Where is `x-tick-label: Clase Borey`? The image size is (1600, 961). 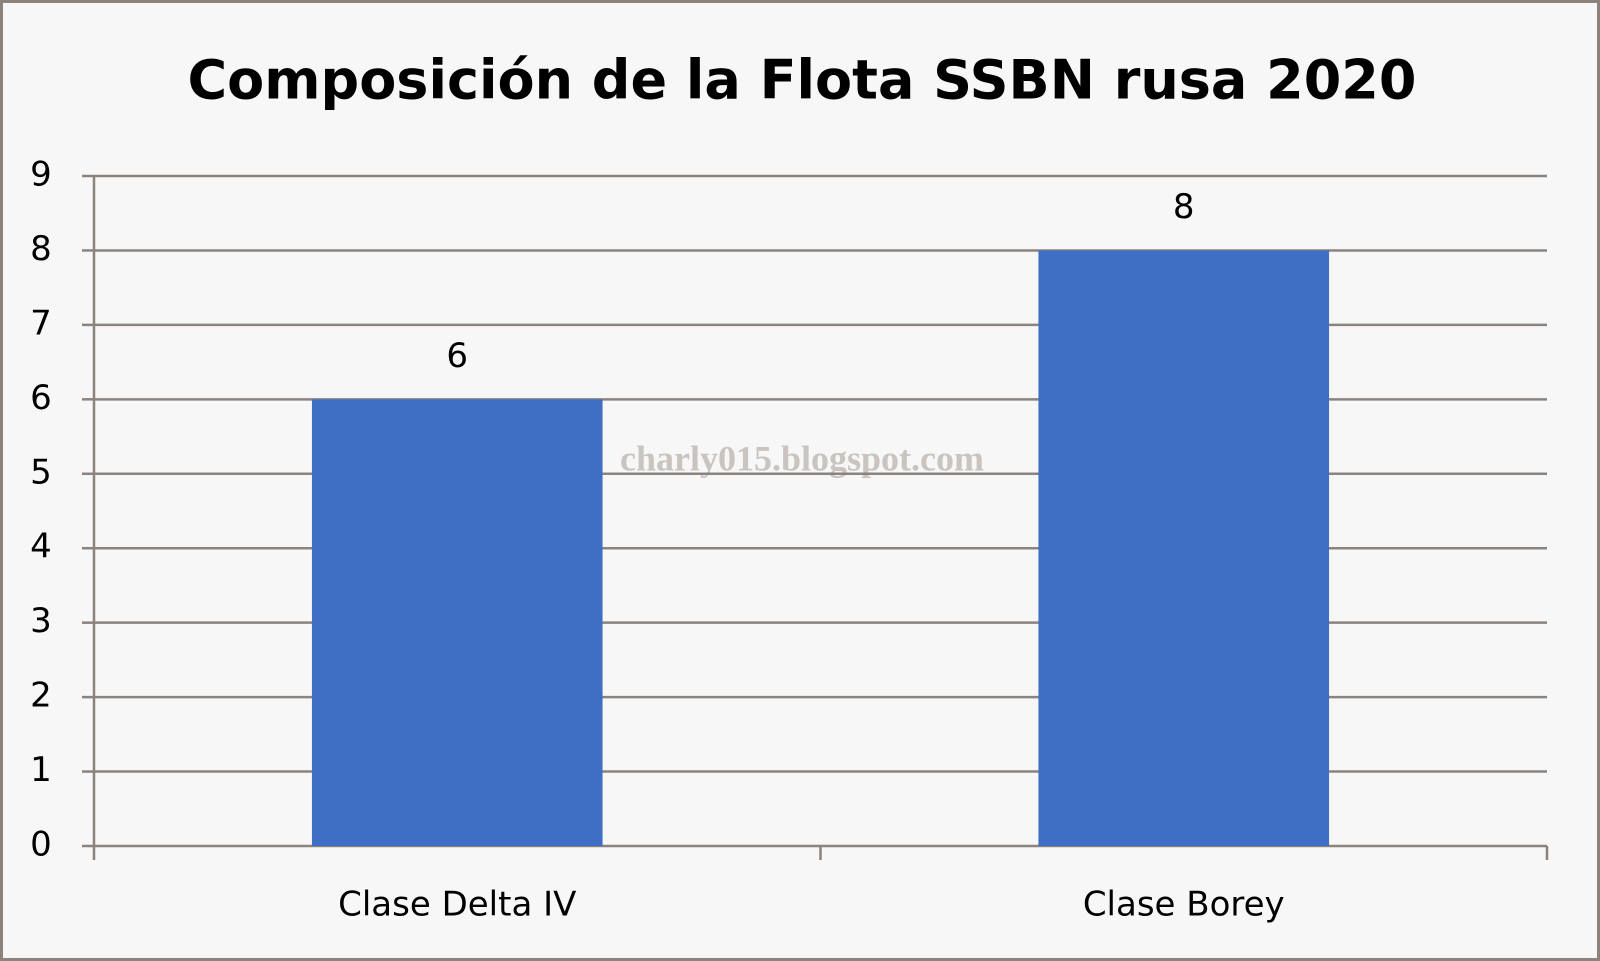 x-tick-label: Clase Borey is located at coordinates (1184, 905).